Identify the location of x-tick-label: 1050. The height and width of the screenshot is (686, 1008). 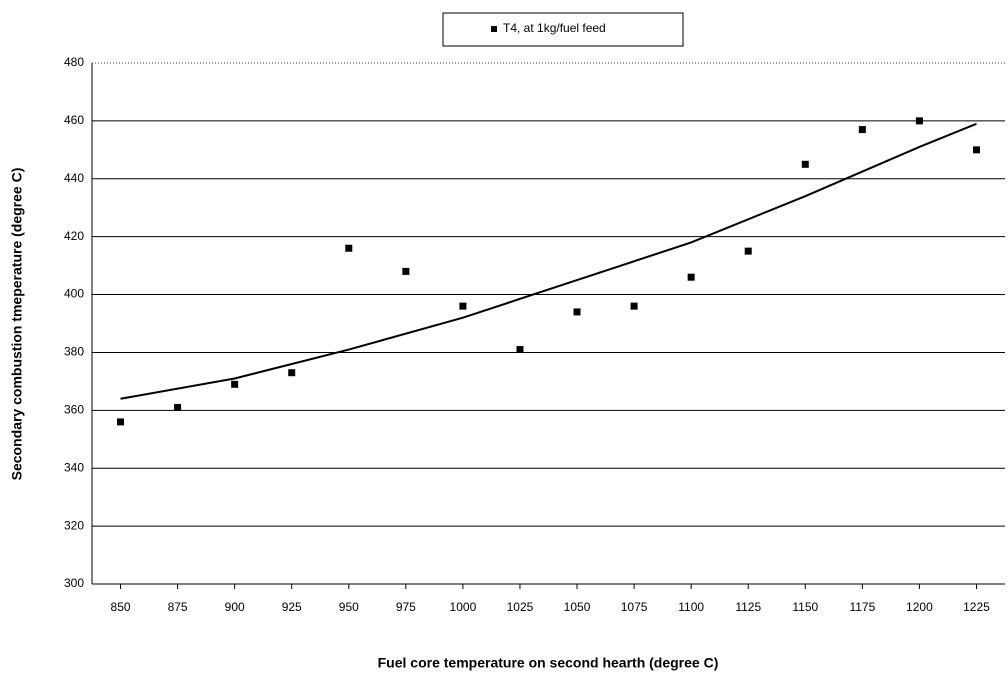
(577, 607).